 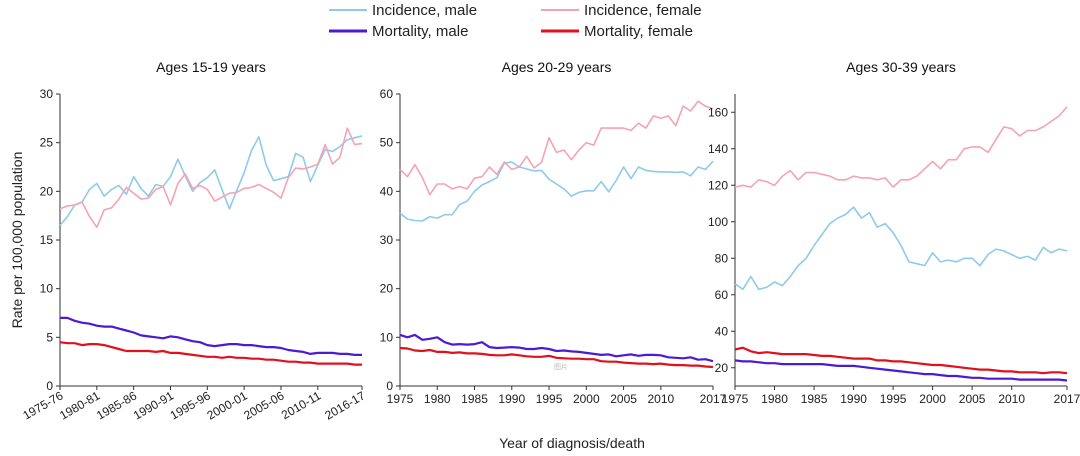 What do you see at coordinates (47, 240) in the screenshot?
I see `y-tick-label: 15` at bounding box center [47, 240].